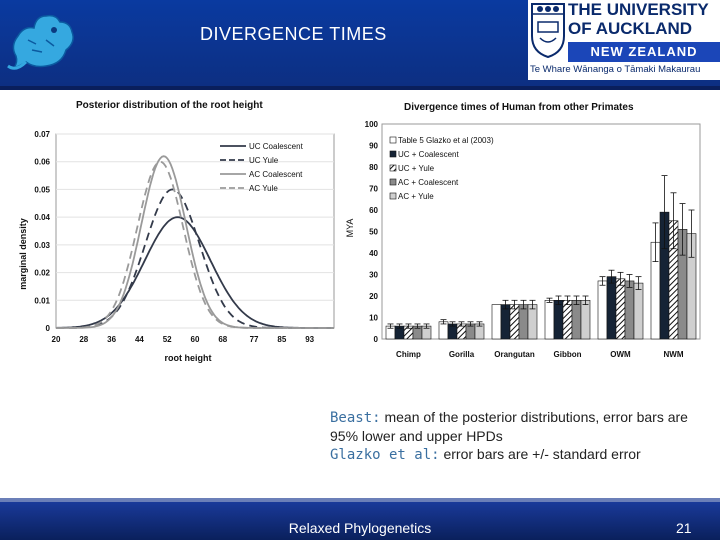 This screenshot has height=540, width=720. What do you see at coordinates (615, 69) in the screenshot?
I see `maori-name: Te Whare Wānanga o Tāmaki Makaurau` at bounding box center [615, 69].